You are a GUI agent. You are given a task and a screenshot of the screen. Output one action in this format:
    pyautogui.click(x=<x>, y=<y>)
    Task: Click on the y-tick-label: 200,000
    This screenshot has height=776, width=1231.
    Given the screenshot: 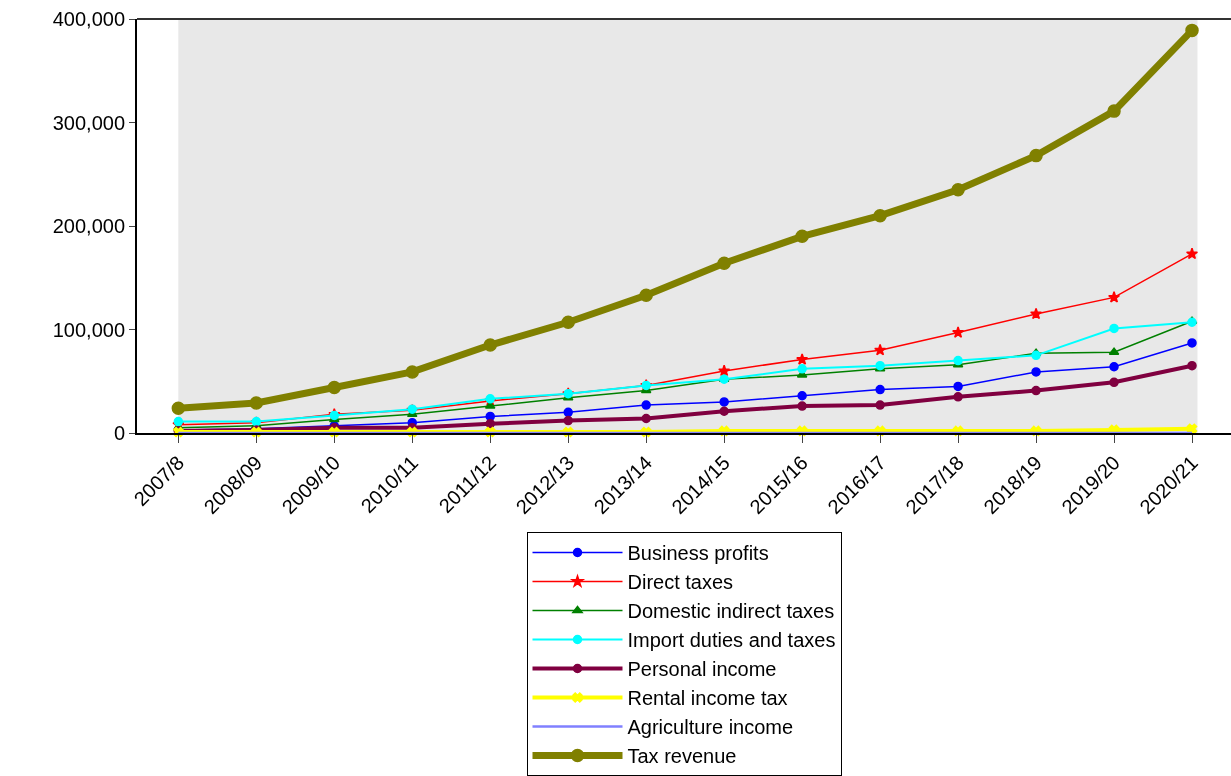 What is the action you would take?
    pyautogui.click(x=88, y=226)
    